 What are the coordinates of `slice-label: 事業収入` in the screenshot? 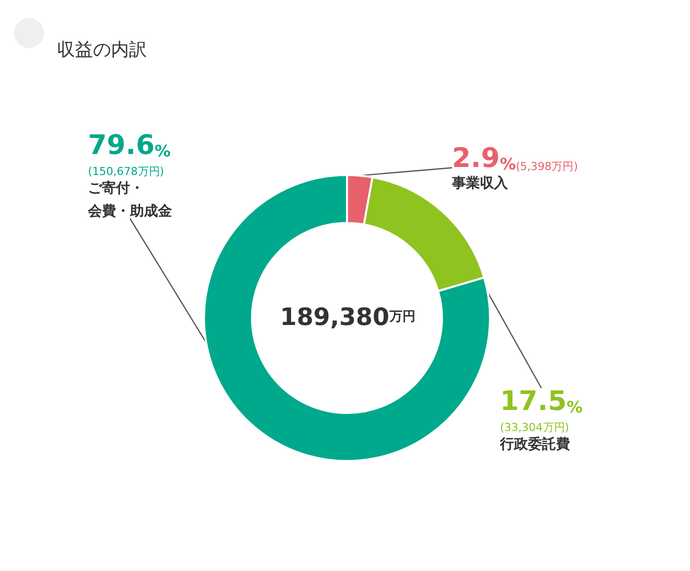 It's located at (480, 184).